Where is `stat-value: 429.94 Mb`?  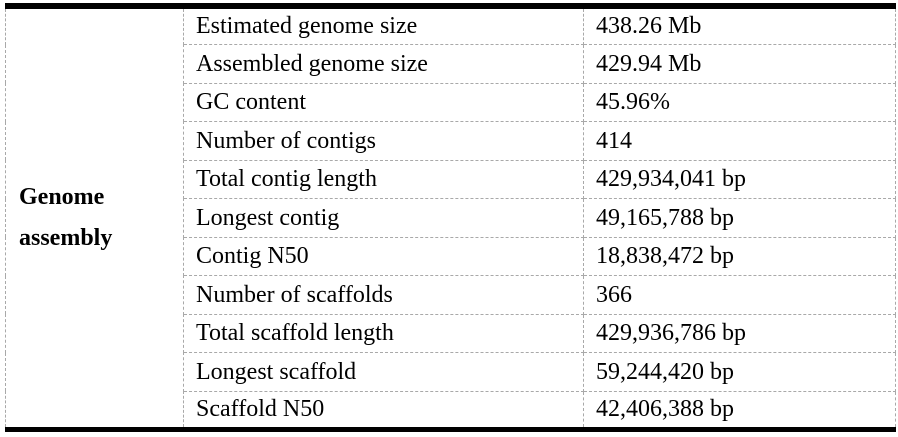
stat-value: 429.94 Mb is located at coordinates (739, 64).